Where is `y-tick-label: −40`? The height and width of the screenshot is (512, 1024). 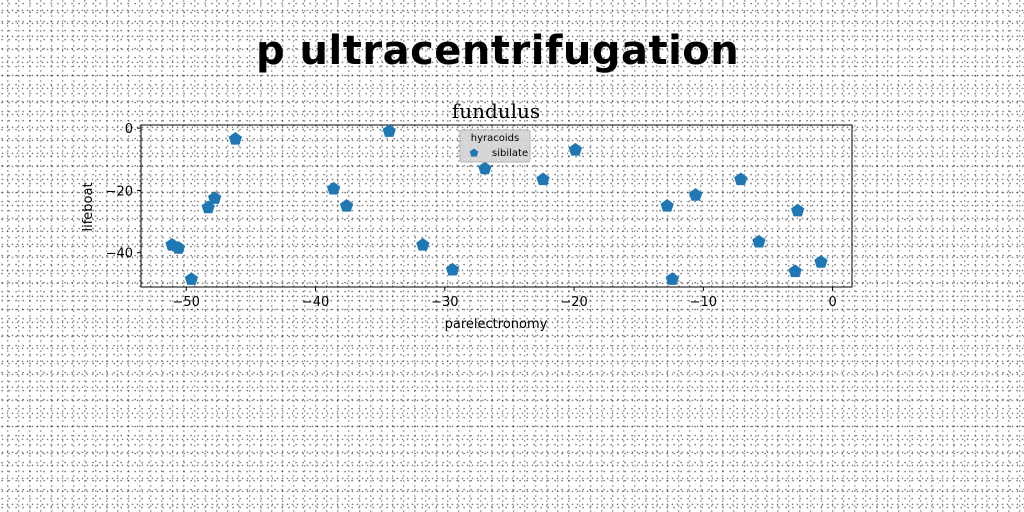 y-tick-label: −40 is located at coordinates (119, 254).